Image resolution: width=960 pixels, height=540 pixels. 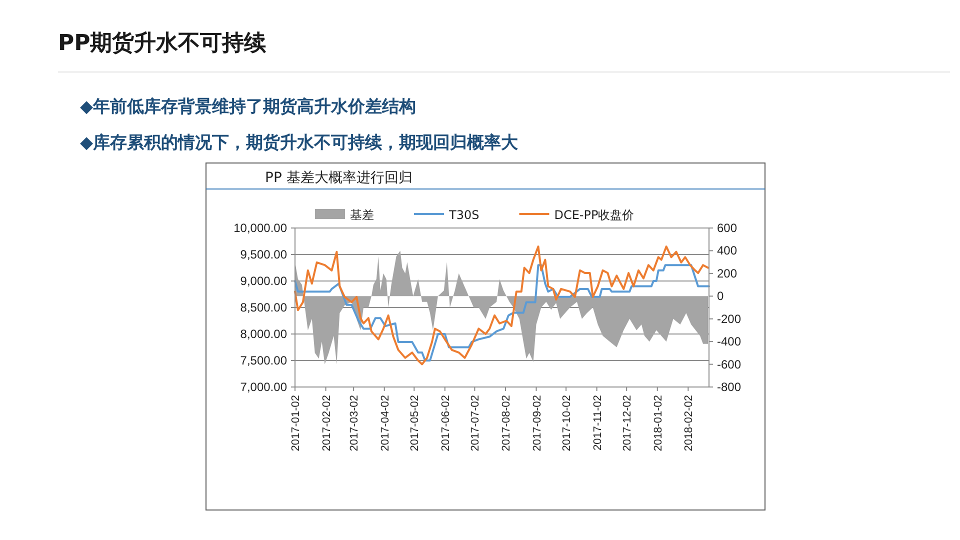 What do you see at coordinates (727, 228) in the screenshot?
I see `y2-tick-label: 600` at bounding box center [727, 228].